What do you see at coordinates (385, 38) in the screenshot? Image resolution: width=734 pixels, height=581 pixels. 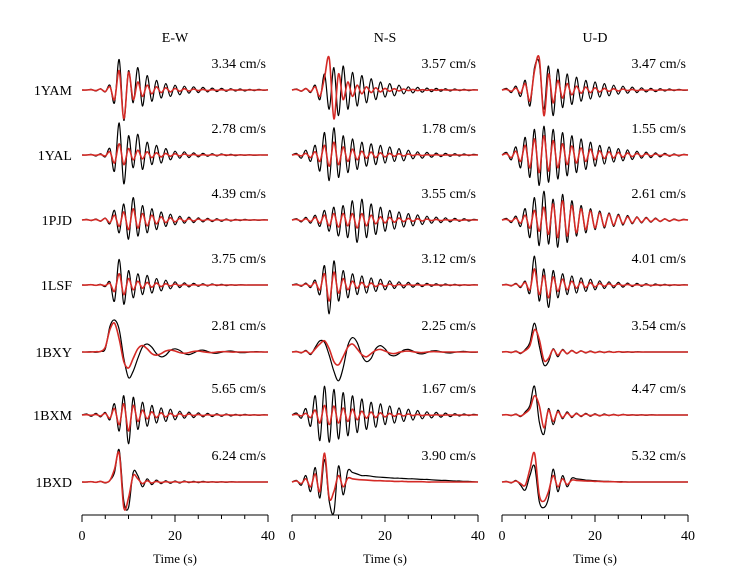 I see `column-header-n-s: N-S` at bounding box center [385, 38].